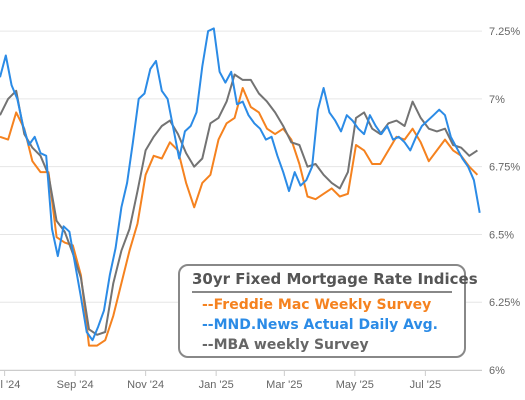 The image size is (525, 400). Describe the element at coordinates (335, 281) in the screenshot. I see `legend-title: 30yr Fixed Mortgage Rate Indices` at that location.